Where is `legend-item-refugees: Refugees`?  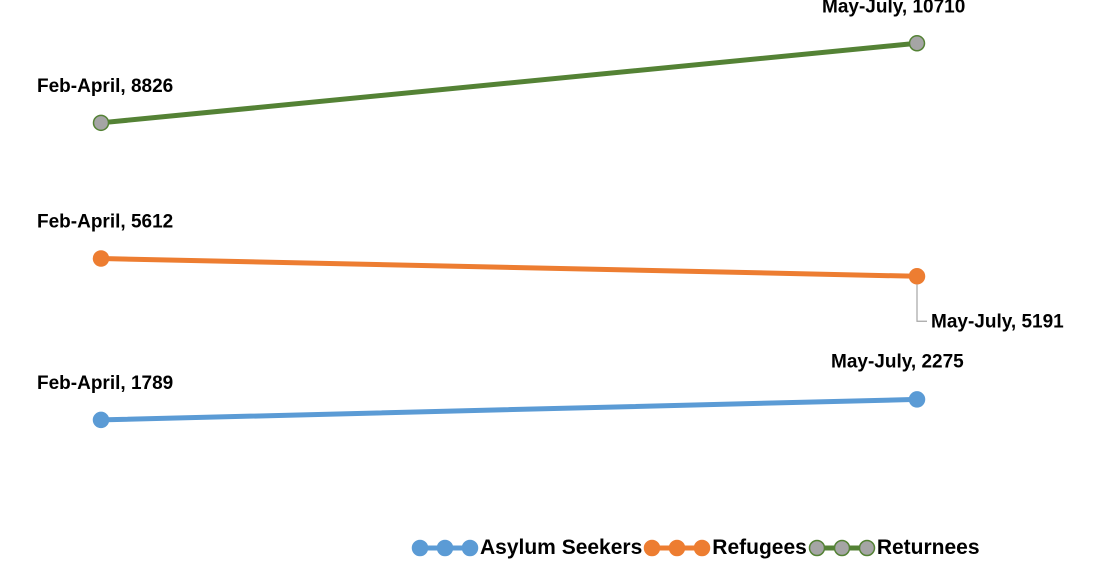 legend-item-refugees: Refugees is located at coordinates (724, 548).